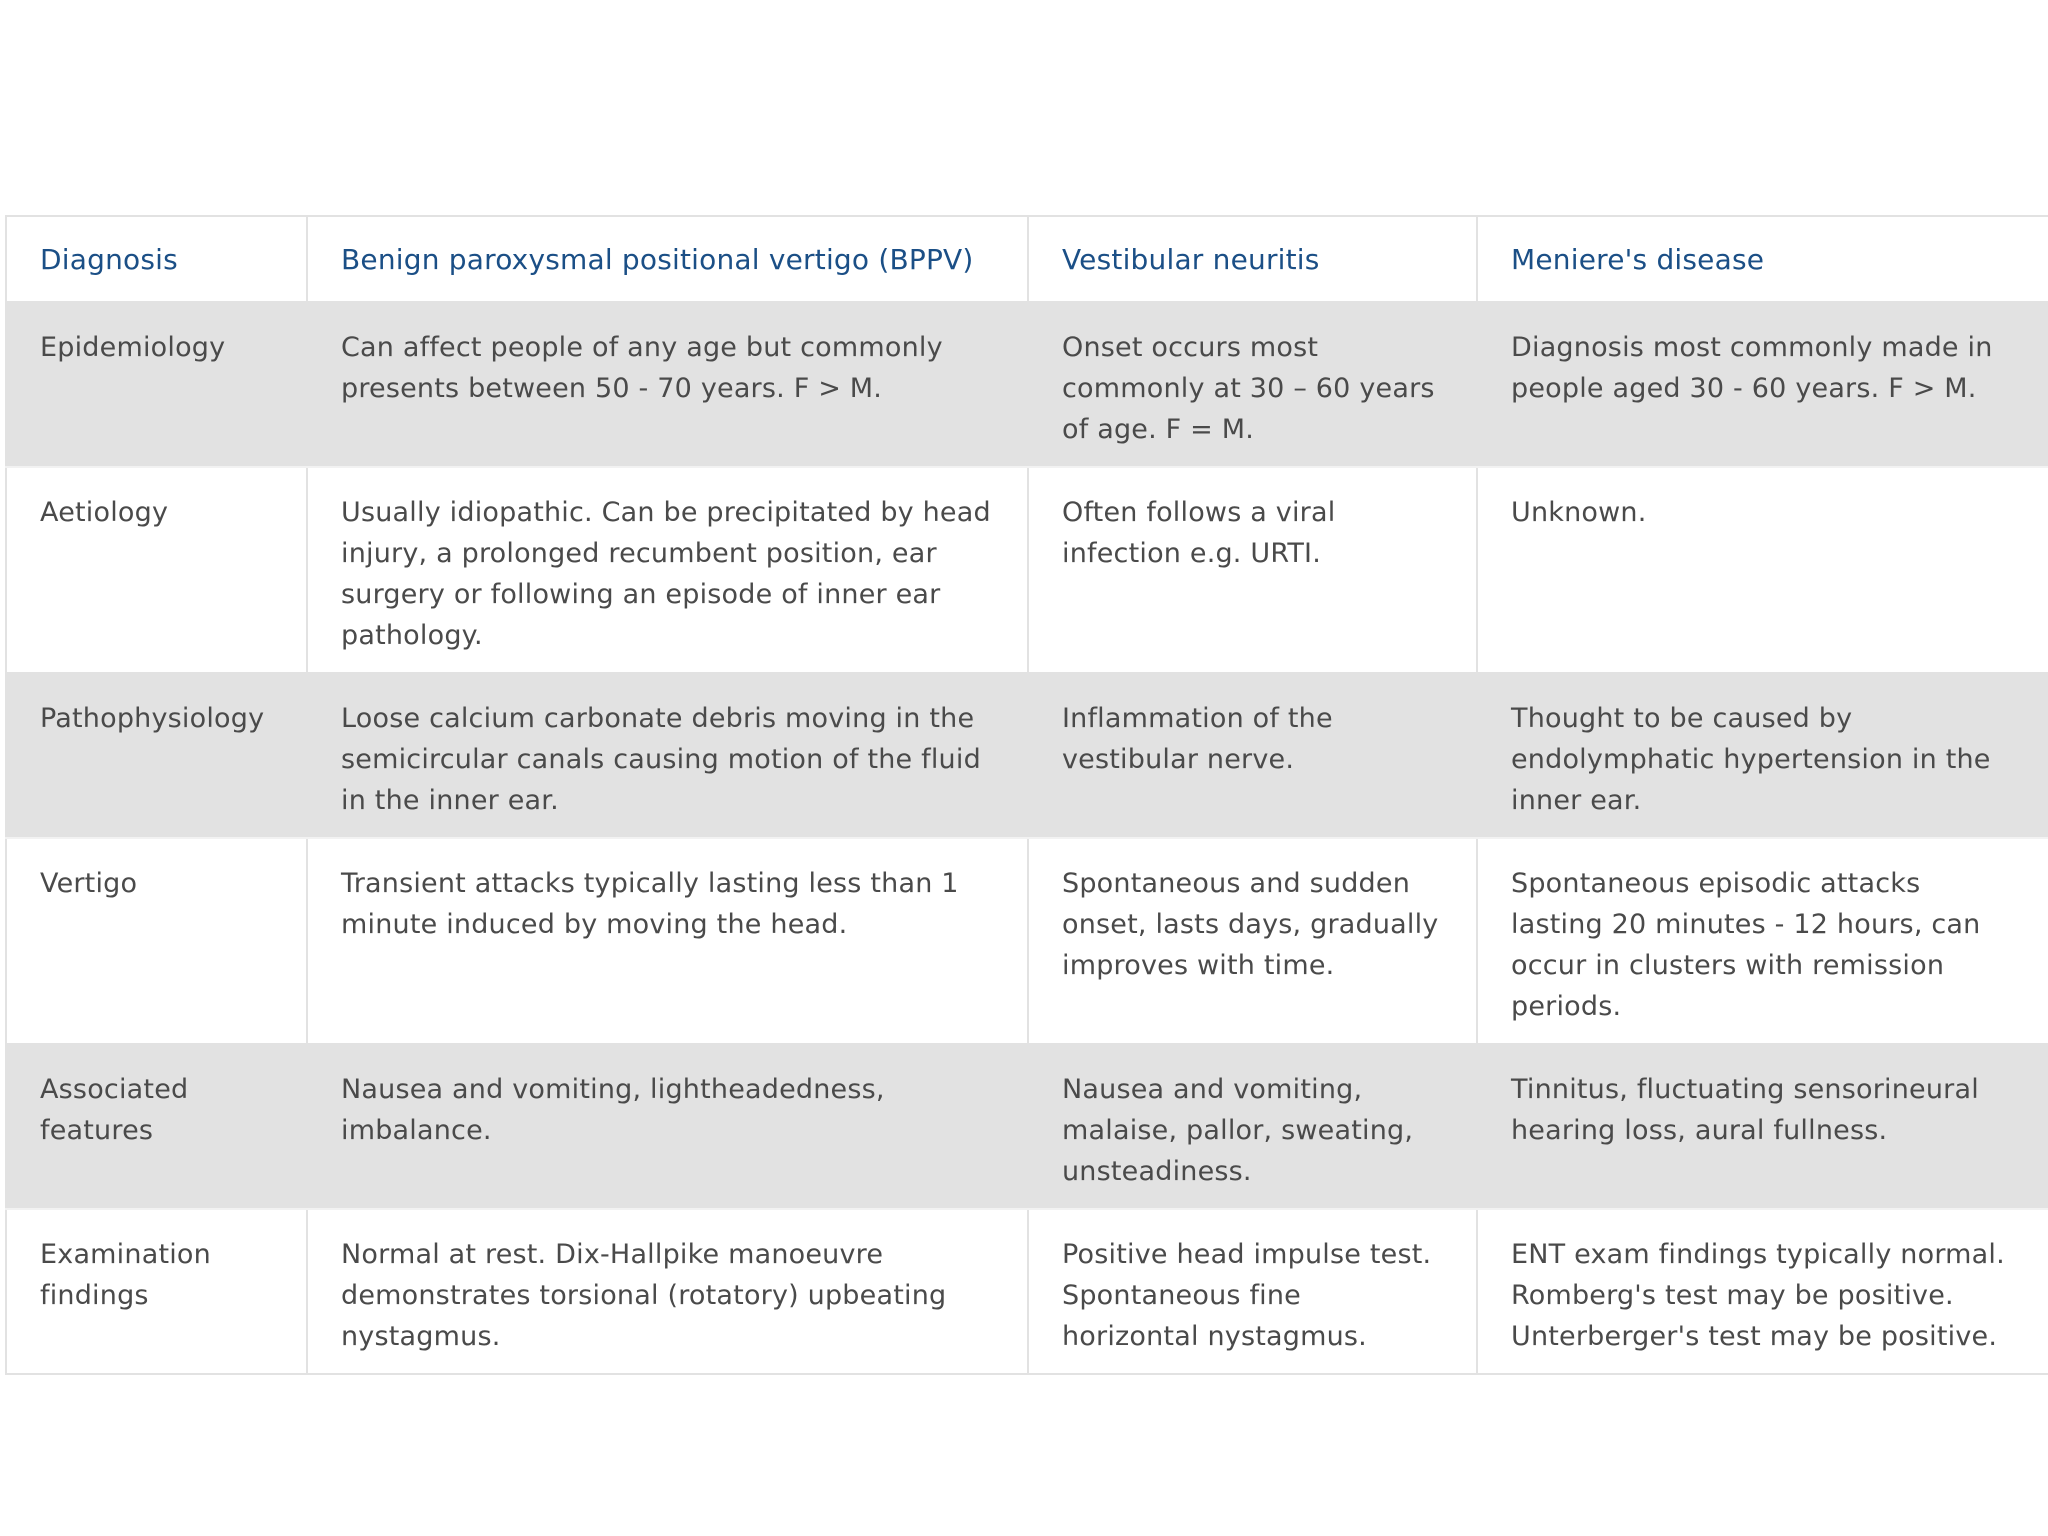  I want to click on row-label: Examination findings, so click(156, 1291).